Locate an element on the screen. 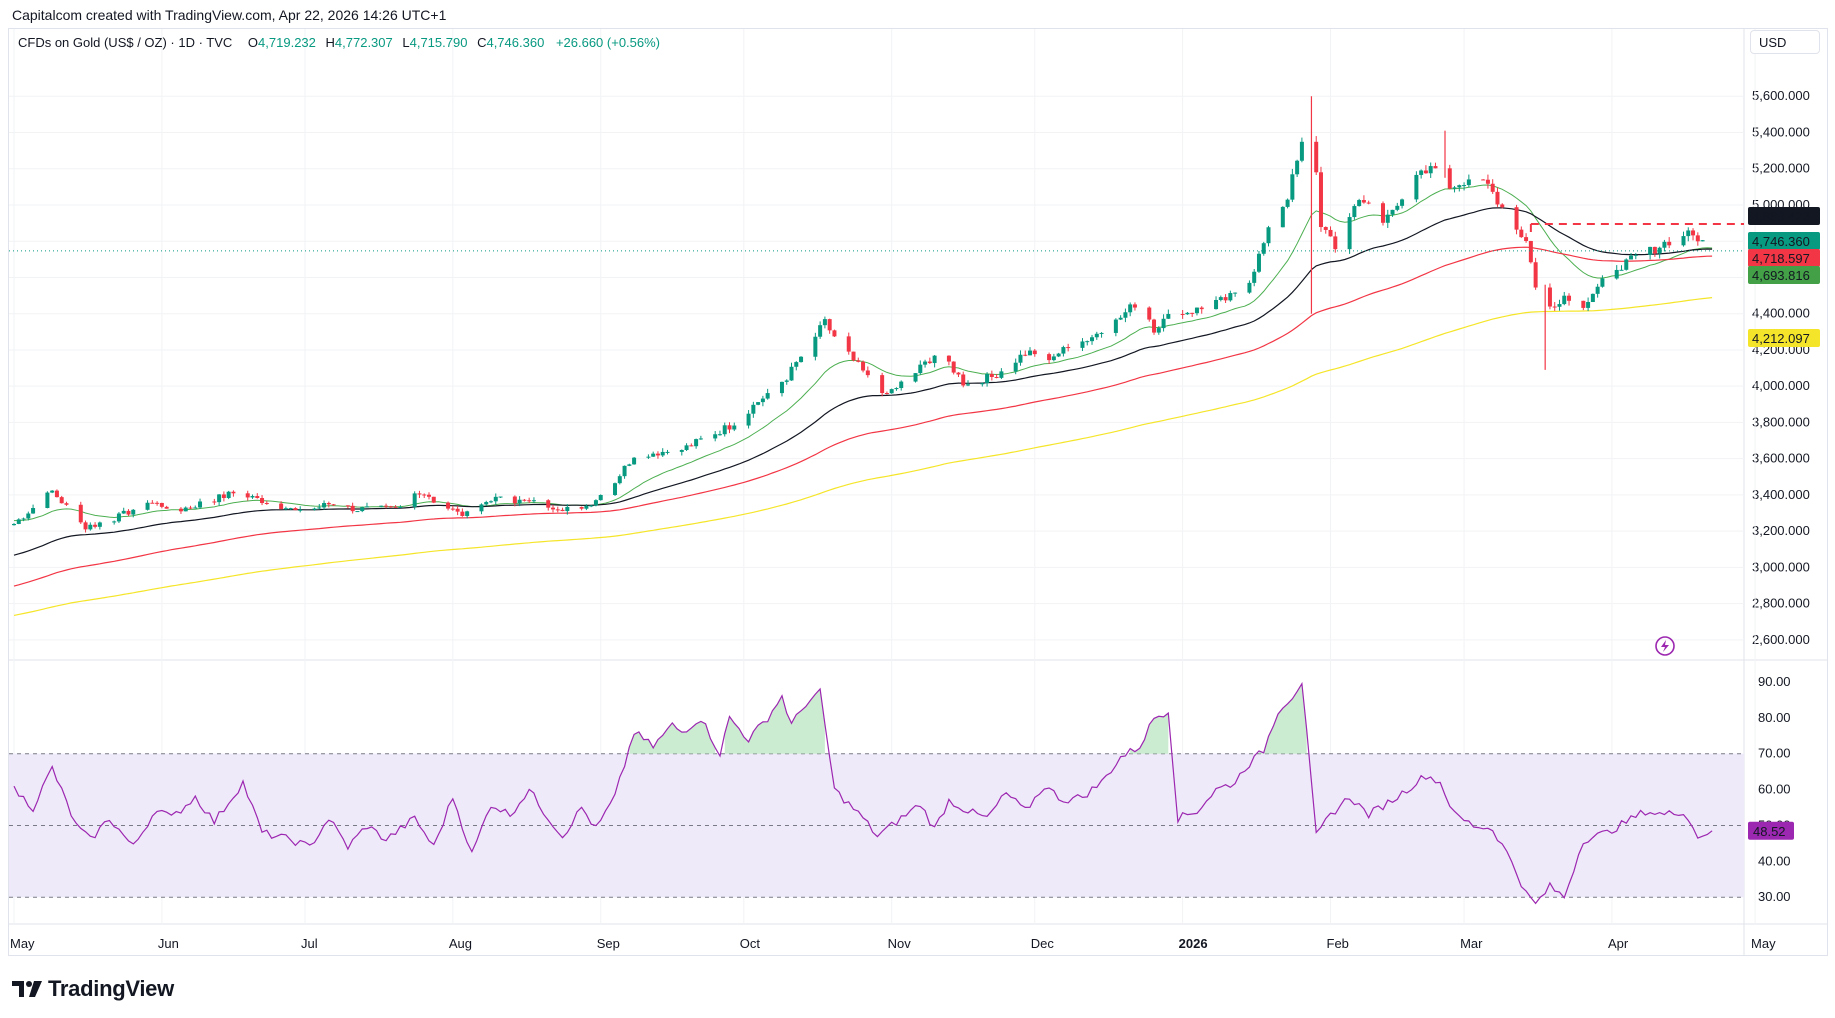 The image size is (1835, 1018). brand-logo: TradingView is located at coordinates (93, 989).